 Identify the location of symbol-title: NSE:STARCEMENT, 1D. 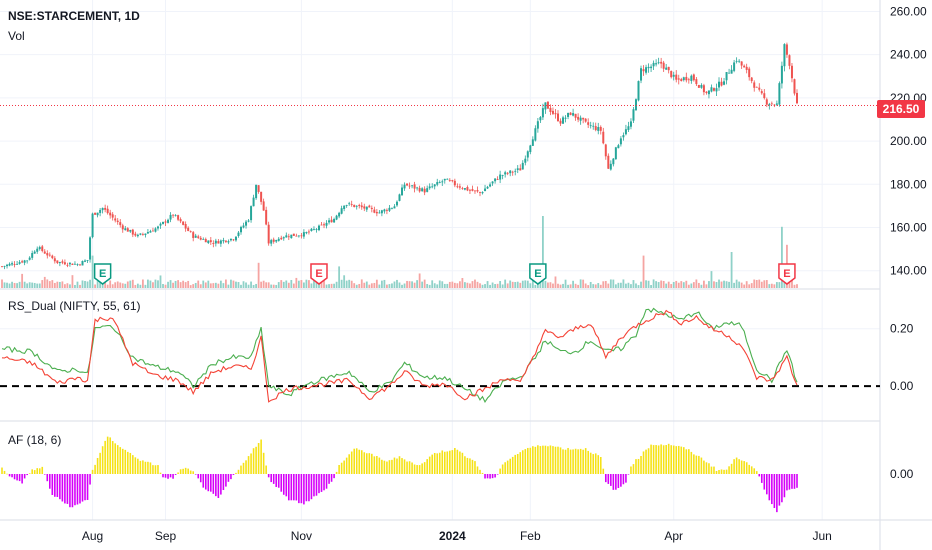
(74, 16).